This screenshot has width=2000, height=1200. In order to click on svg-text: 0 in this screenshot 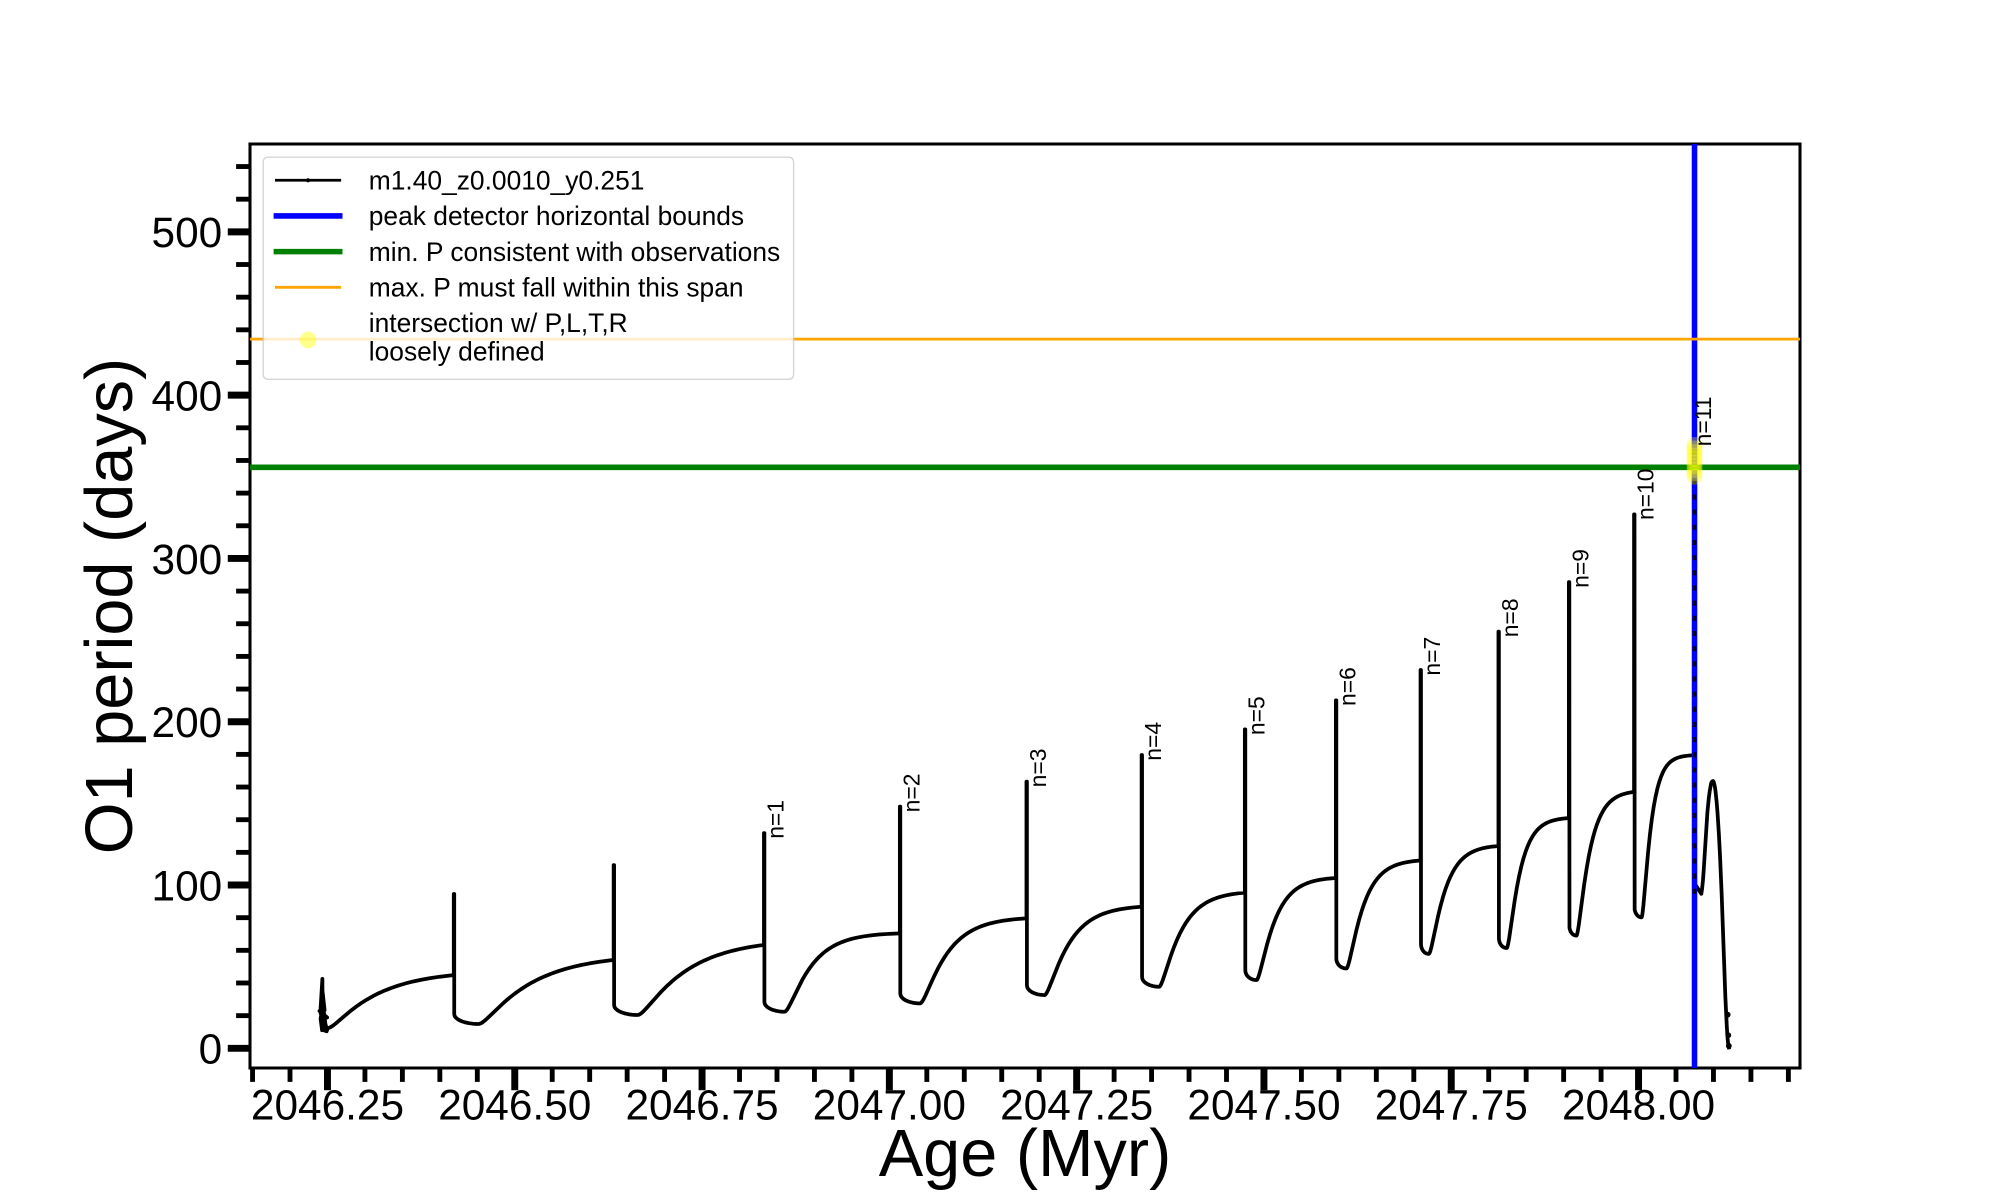, I will do `click(211, 1049)`.